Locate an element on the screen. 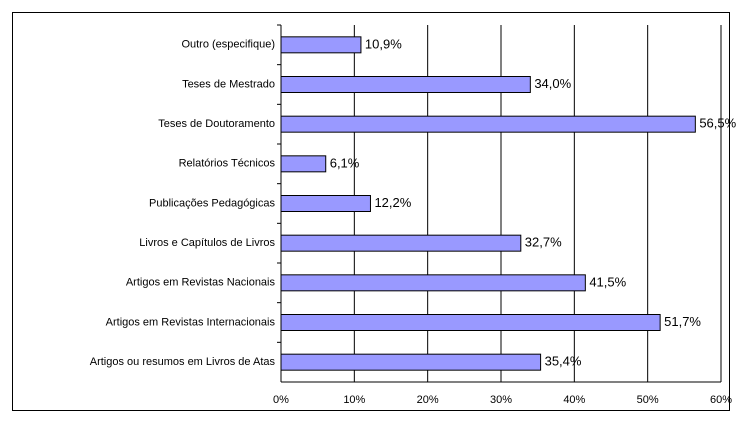  y-tick-label: Artigos ou resumos em Livros de Atas is located at coordinates (183, 362).